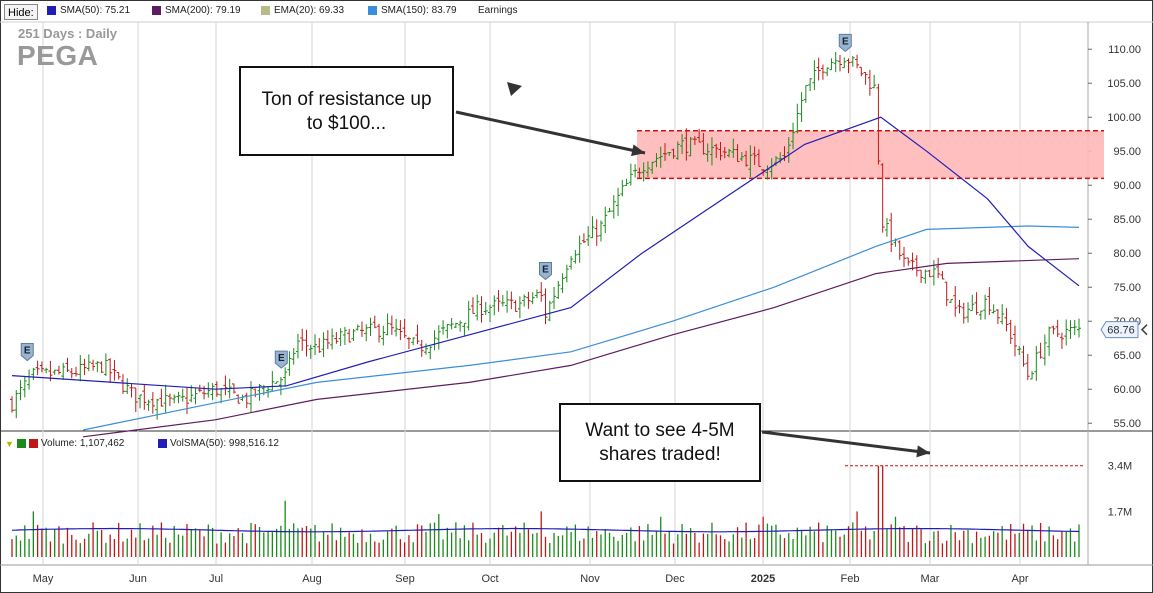 This screenshot has width=1153, height=593. What do you see at coordinates (675, 579) in the screenshot?
I see `month-tick-label: Dec` at bounding box center [675, 579].